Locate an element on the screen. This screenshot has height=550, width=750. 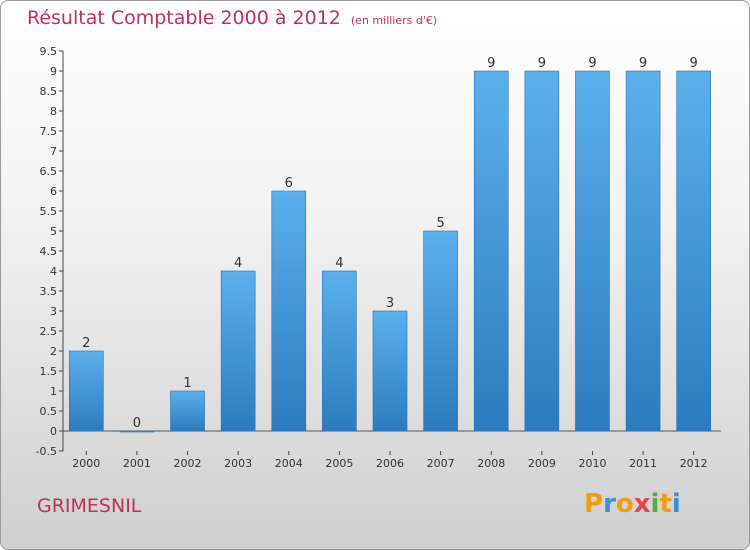
y-tick-label: 3 is located at coordinates (53, 311).